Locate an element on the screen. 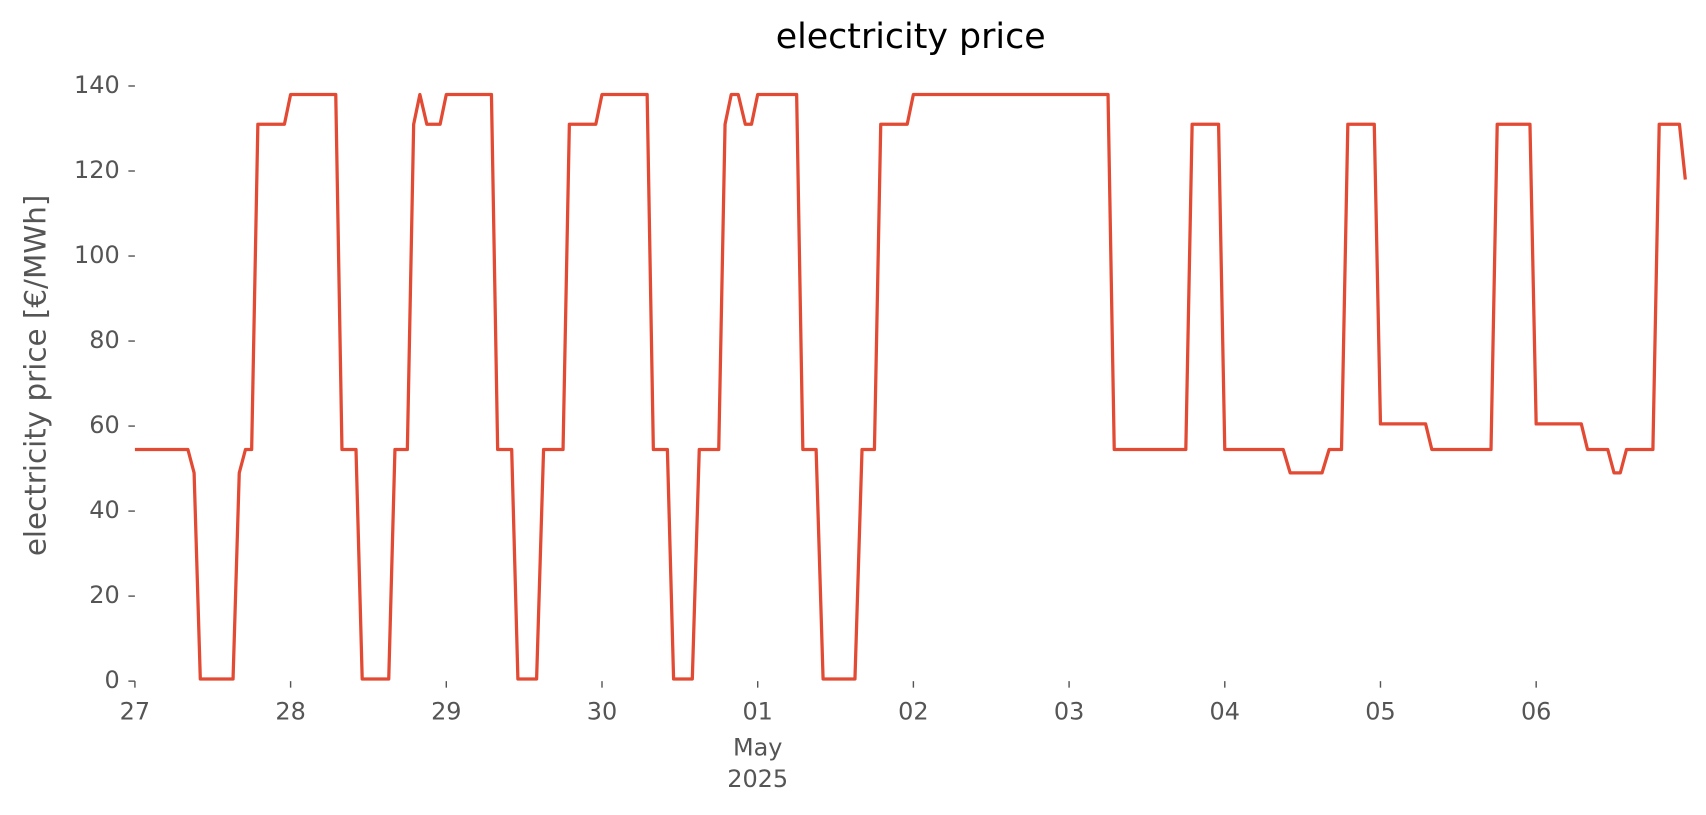 This screenshot has width=1706, height=815. y-tick-label: 100 is located at coordinates (97, 255).